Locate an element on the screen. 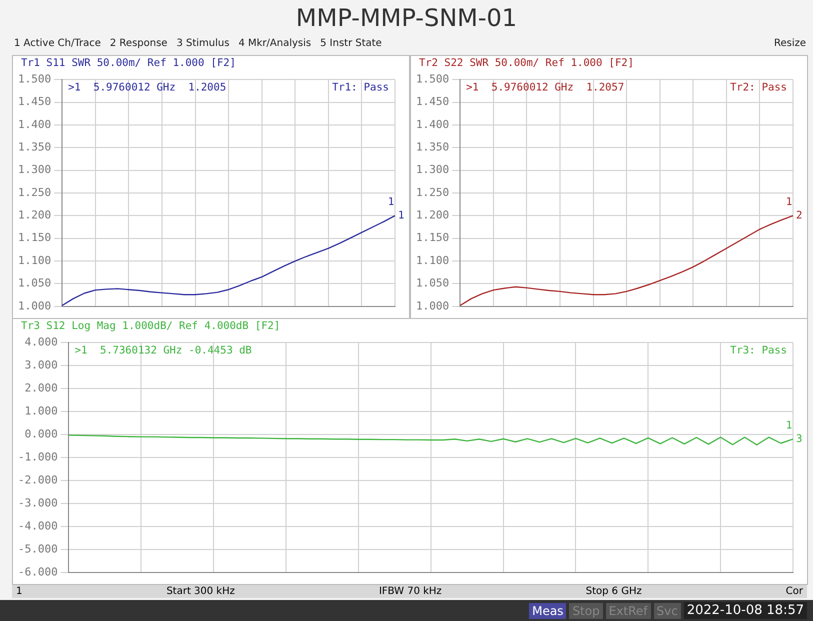 This screenshot has height=621, width=813. chart-subtitle: Tr1 S11 SWR 50.00m/ Ref 1.000 [F2] is located at coordinates (128, 63).